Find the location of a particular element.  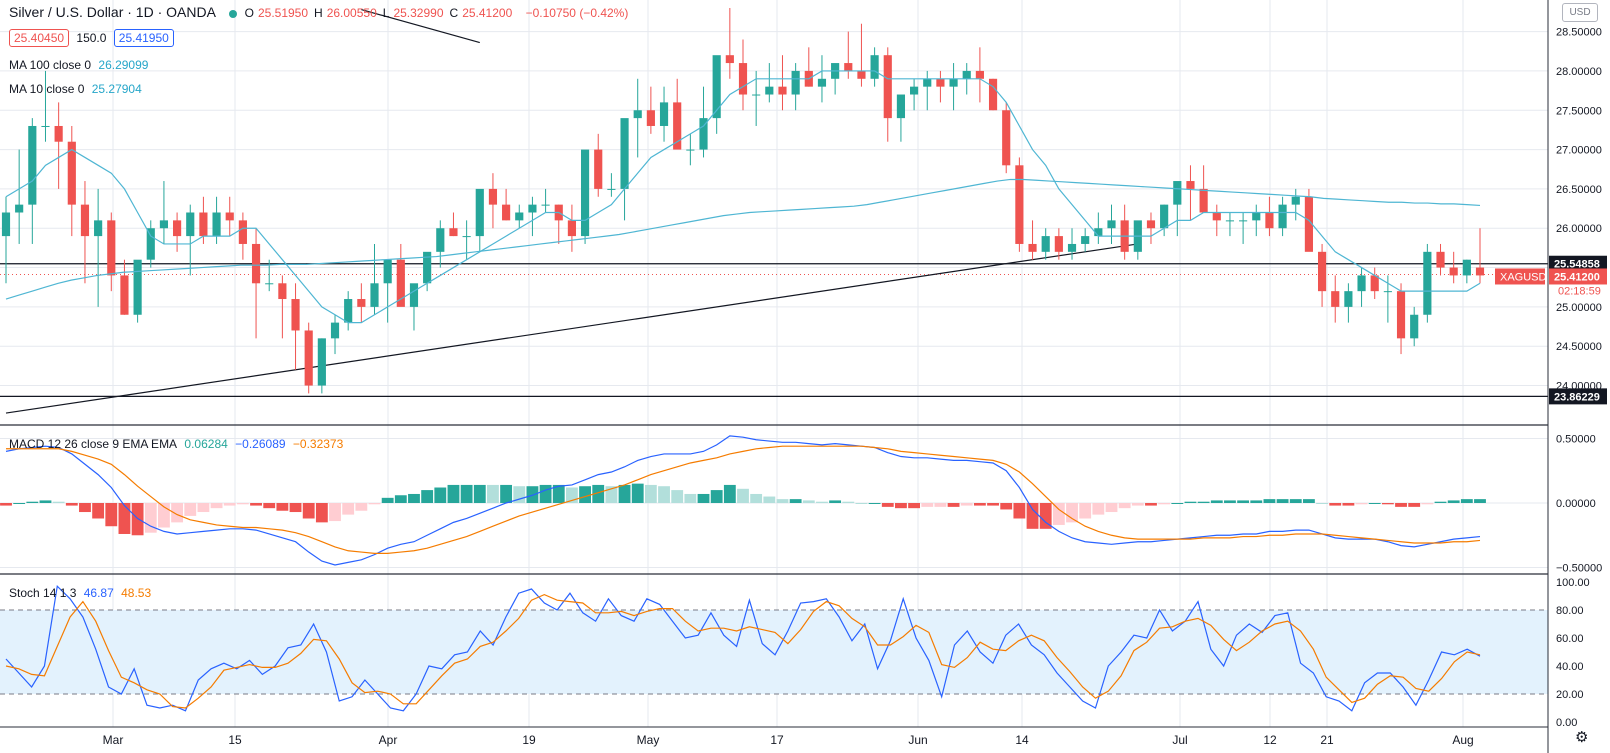

ohlc-key-H: H is located at coordinates (318, 13).